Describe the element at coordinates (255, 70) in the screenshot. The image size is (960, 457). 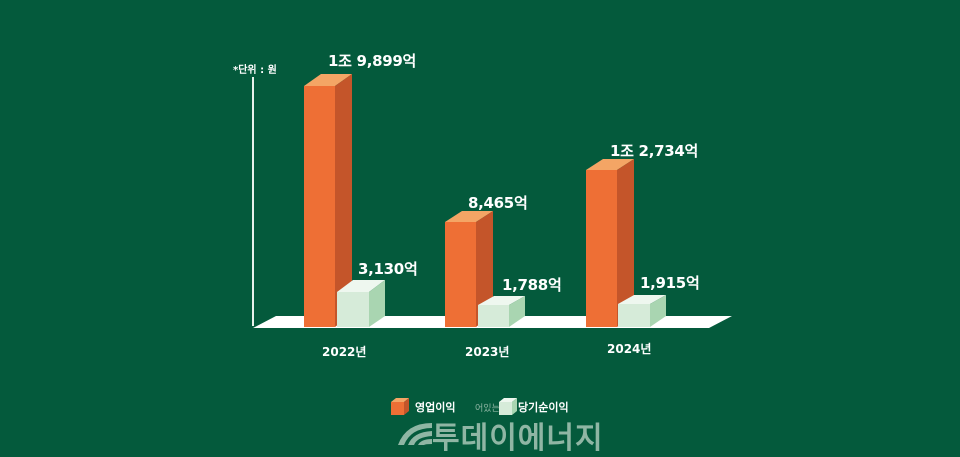
I see `unit-note: *단위 : 원` at that location.